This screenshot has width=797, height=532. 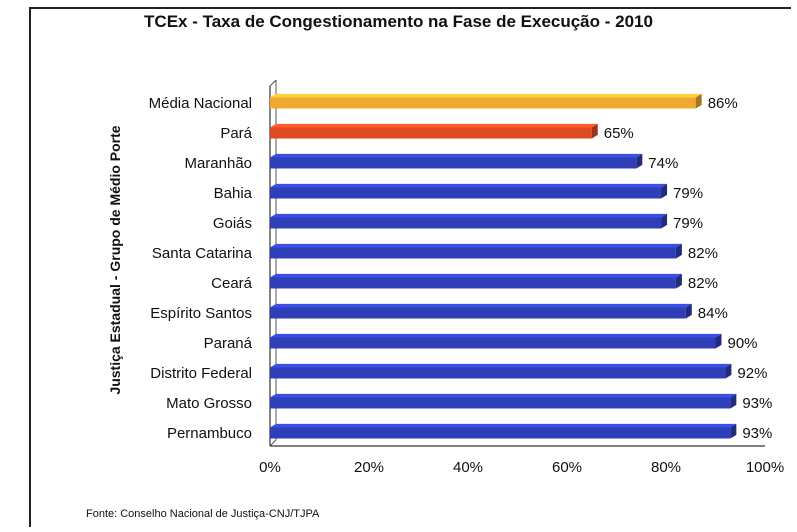 I want to click on category-label: Bahia, so click(x=233, y=193).